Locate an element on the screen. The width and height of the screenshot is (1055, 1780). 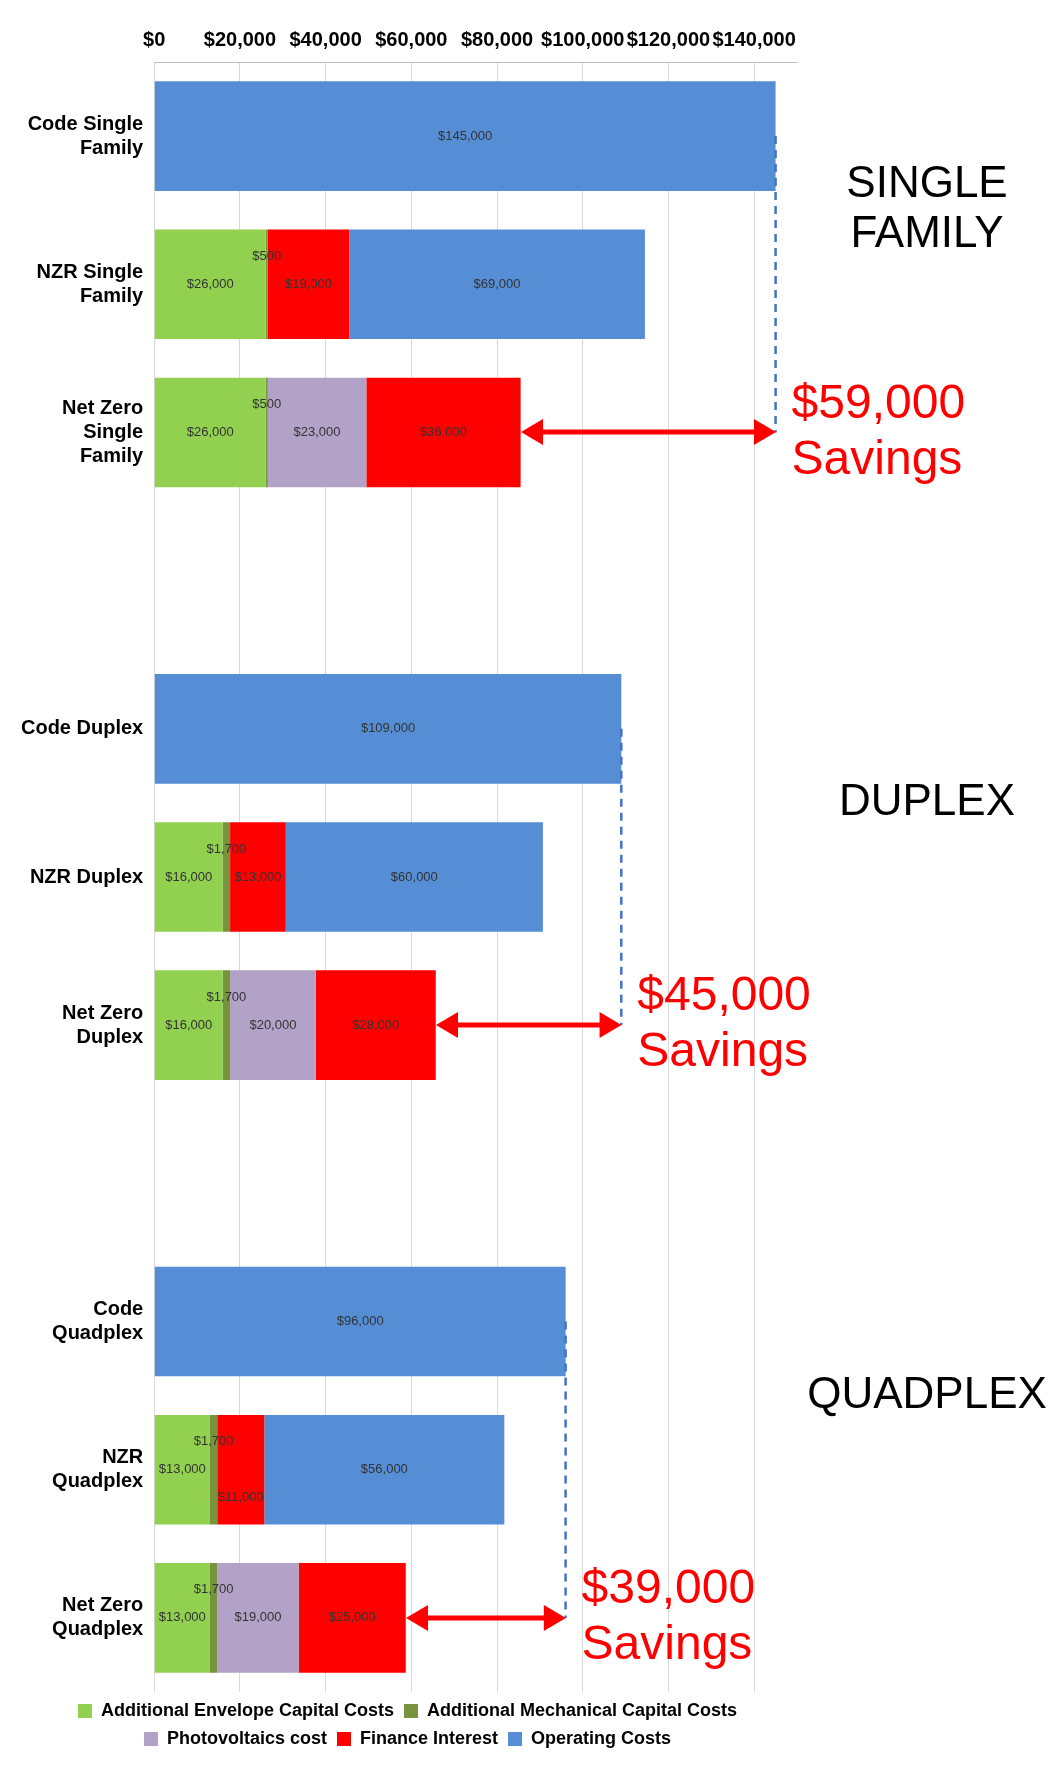
annotation: $59,000 Savings is located at coordinates (878, 429).